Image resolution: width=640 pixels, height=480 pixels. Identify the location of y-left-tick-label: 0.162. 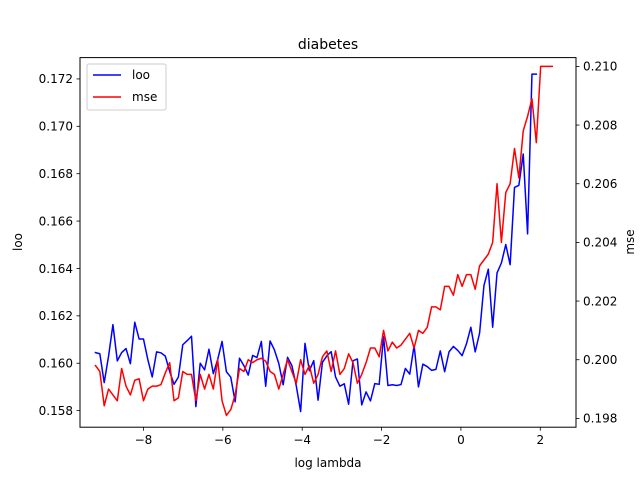
(56, 316).